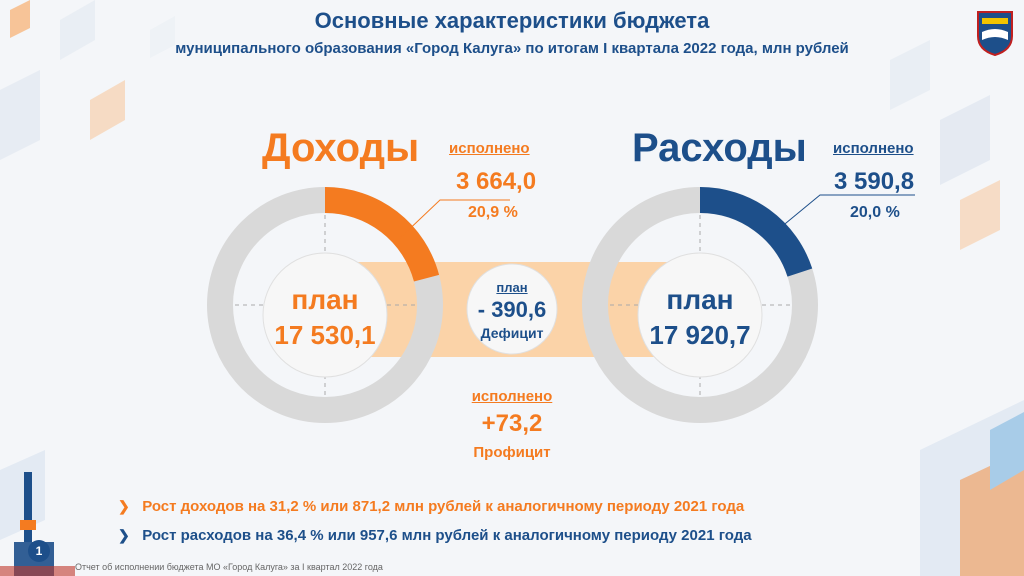 This screenshot has height=576, width=1024. What do you see at coordinates (493, 212) in the screenshot?
I see `income-executed-percent: 20,9 %` at bounding box center [493, 212].